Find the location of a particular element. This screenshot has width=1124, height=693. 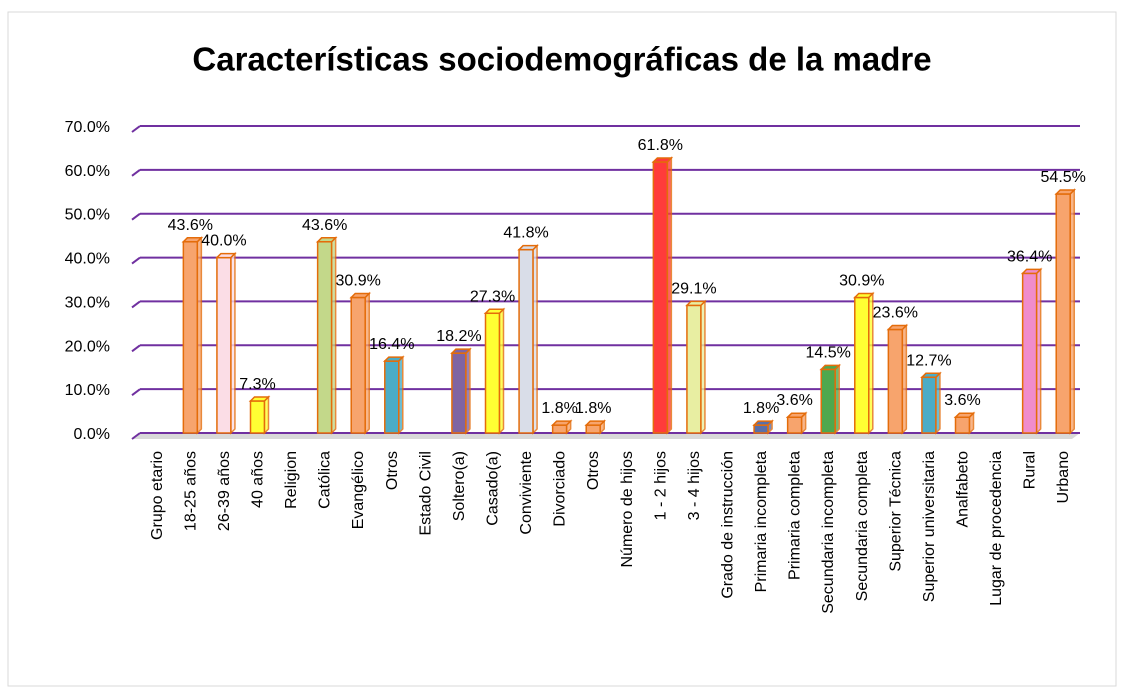

y-tick-label: 40.0% is located at coordinates (87, 259).